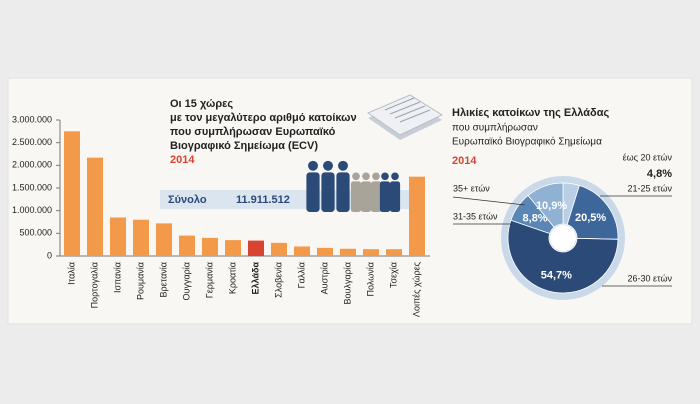  What do you see at coordinates (347, 283) in the screenshot?
I see `x-tick-label: Βουλγαρία` at bounding box center [347, 283].